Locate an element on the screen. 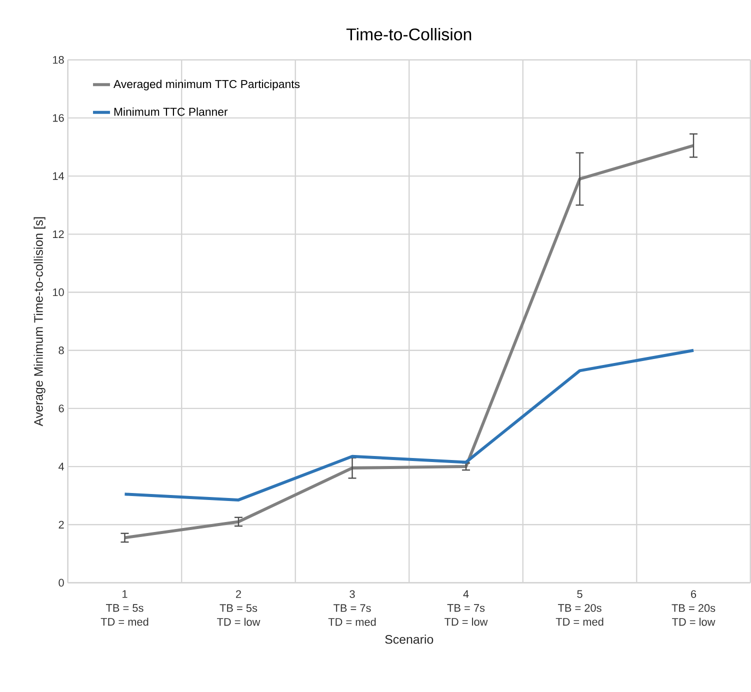 This screenshot has height=692, width=751. y-tick-label: 18 is located at coordinates (58, 60).